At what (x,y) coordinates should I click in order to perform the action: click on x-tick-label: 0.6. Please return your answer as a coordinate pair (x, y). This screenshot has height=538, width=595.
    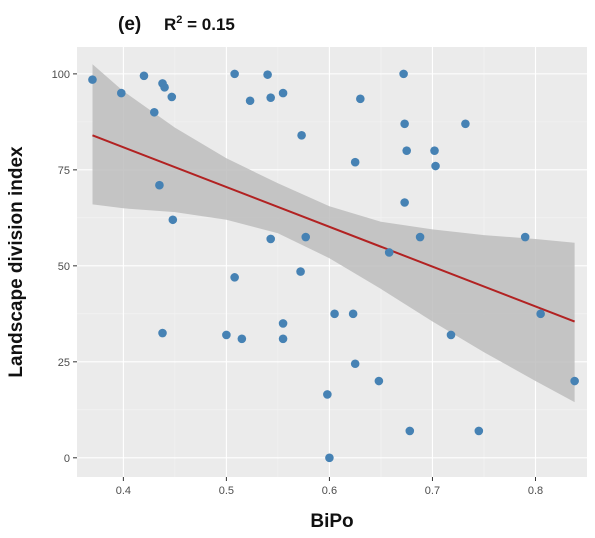
    Looking at the image, I should click on (329, 491).